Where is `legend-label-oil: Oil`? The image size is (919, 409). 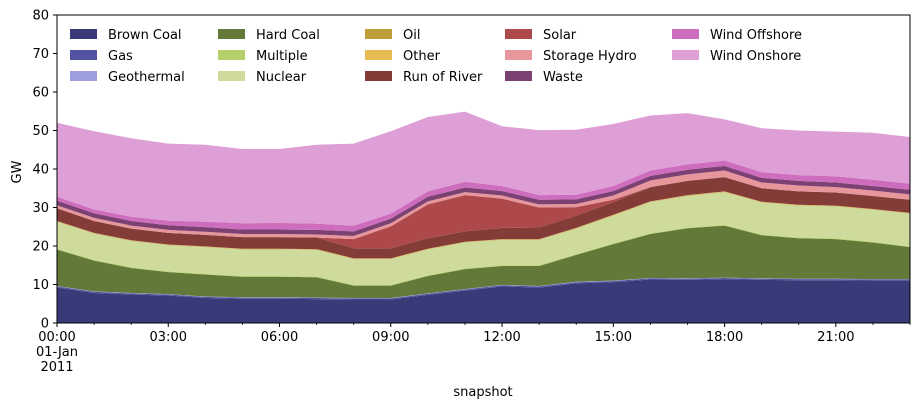 legend-label-oil: Oil is located at coordinates (411, 35).